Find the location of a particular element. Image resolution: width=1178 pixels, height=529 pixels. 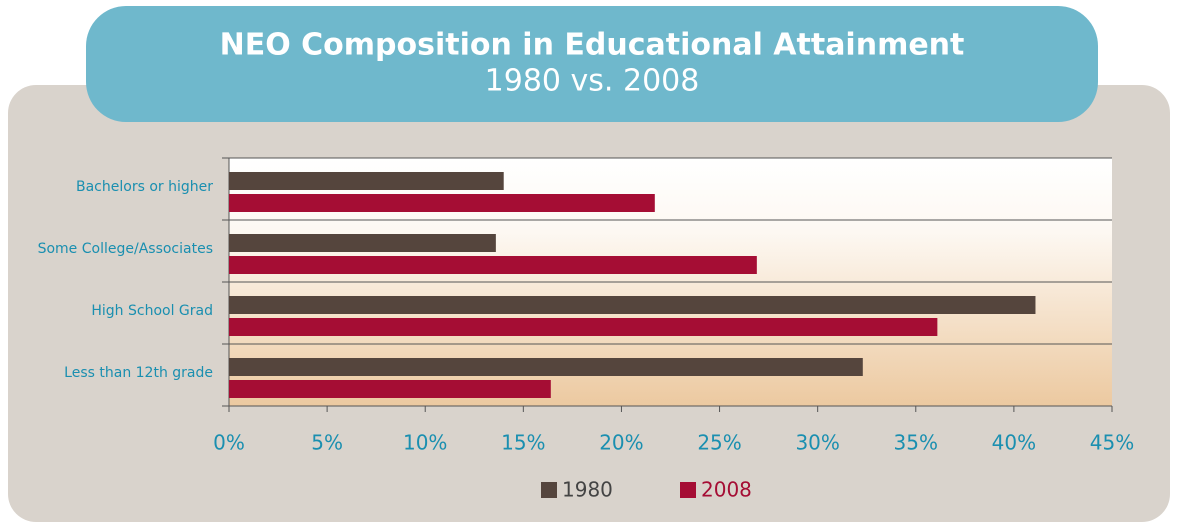

x-tick-label: 40% is located at coordinates (1014, 443).